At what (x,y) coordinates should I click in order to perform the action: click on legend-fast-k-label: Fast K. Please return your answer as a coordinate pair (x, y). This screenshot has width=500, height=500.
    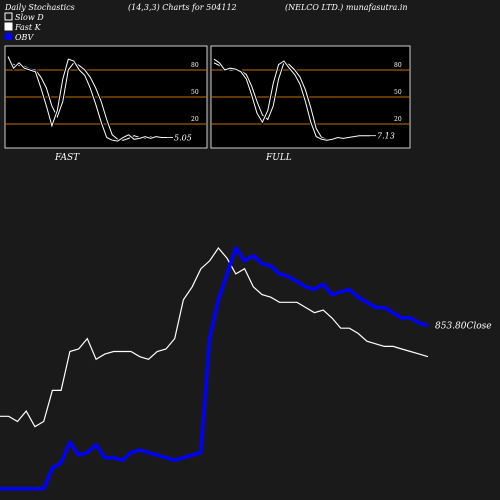
    Looking at the image, I should click on (28, 27).